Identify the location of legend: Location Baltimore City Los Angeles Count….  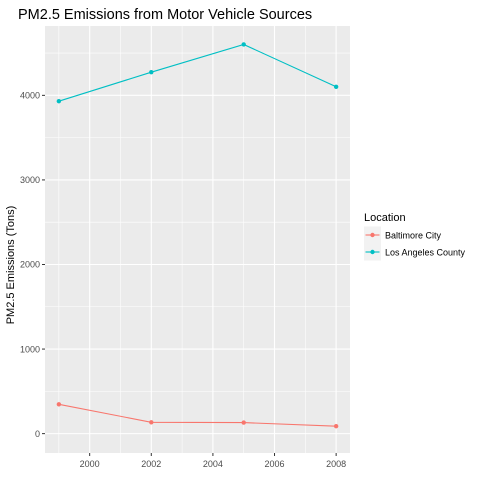
(415, 236).